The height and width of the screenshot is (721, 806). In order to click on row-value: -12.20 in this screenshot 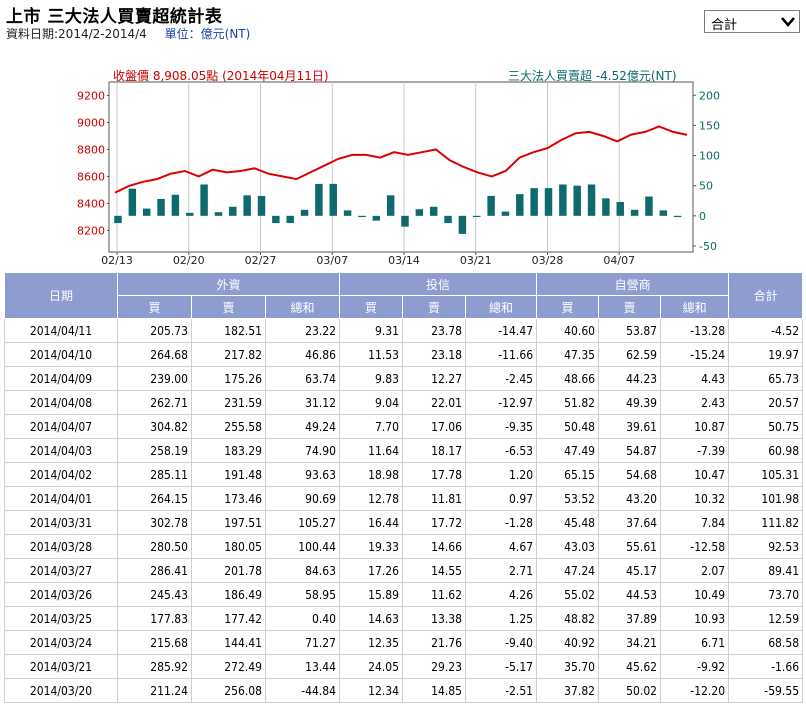, I will do `click(695, 690)`.